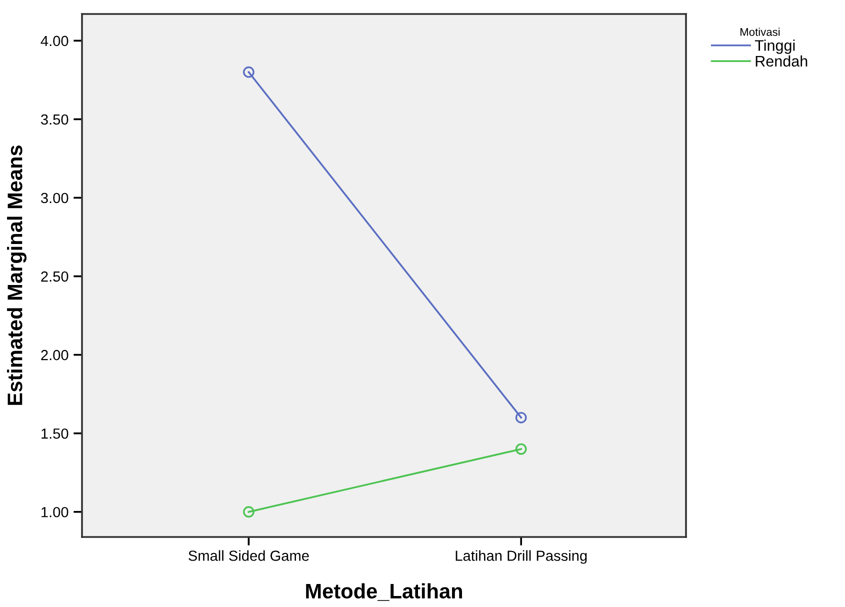 The image size is (845, 607). What do you see at coordinates (54, 198) in the screenshot?
I see `y-tick-label: 3.00` at bounding box center [54, 198].